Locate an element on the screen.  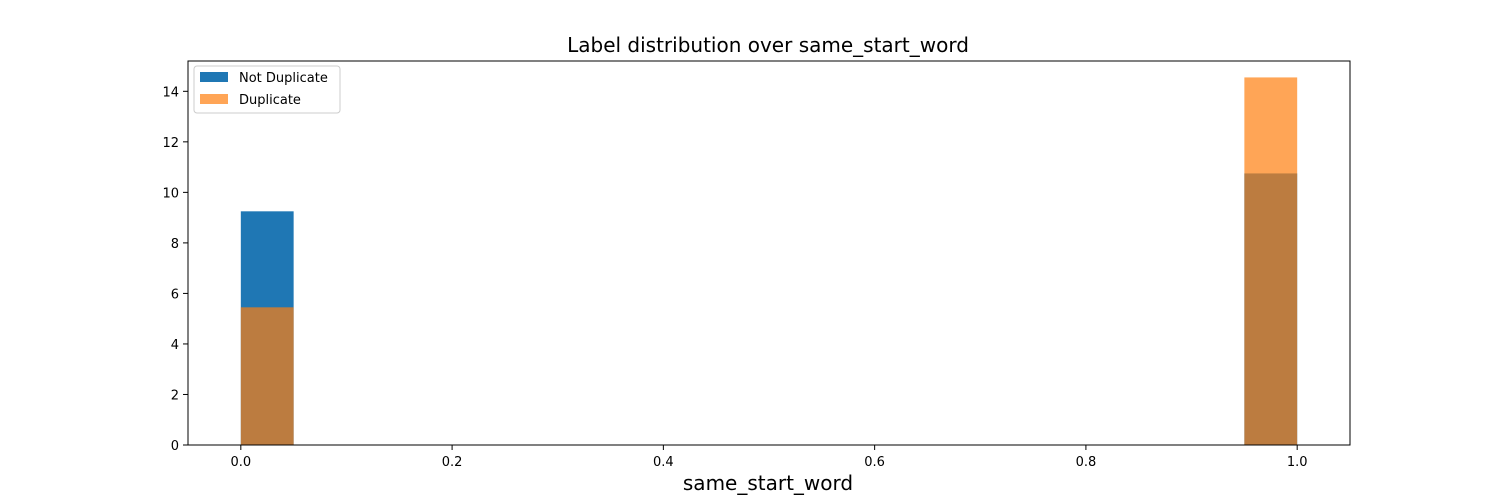
x-axis: 0.0 0.2 0.4 0.6 0.8 1.0 is located at coordinates (769, 457).